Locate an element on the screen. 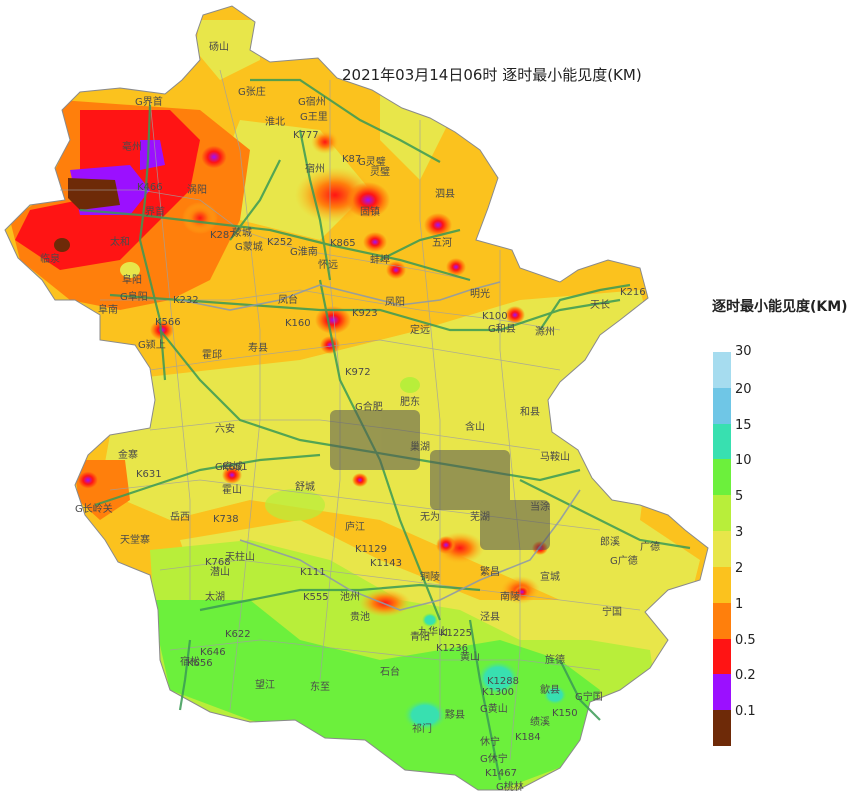  place-label: 南陵 is located at coordinates (510, 596).